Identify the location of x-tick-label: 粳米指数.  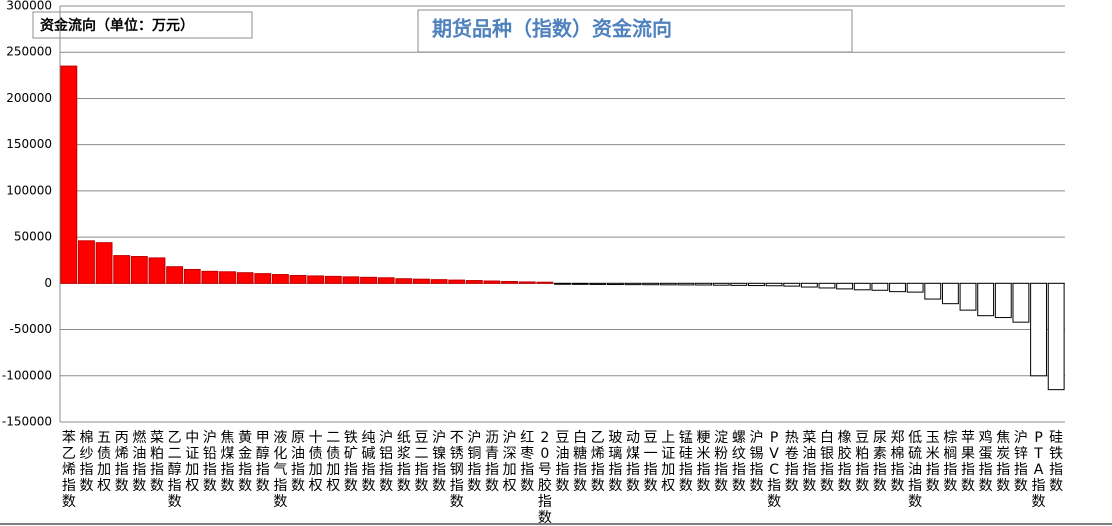
(704, 462).